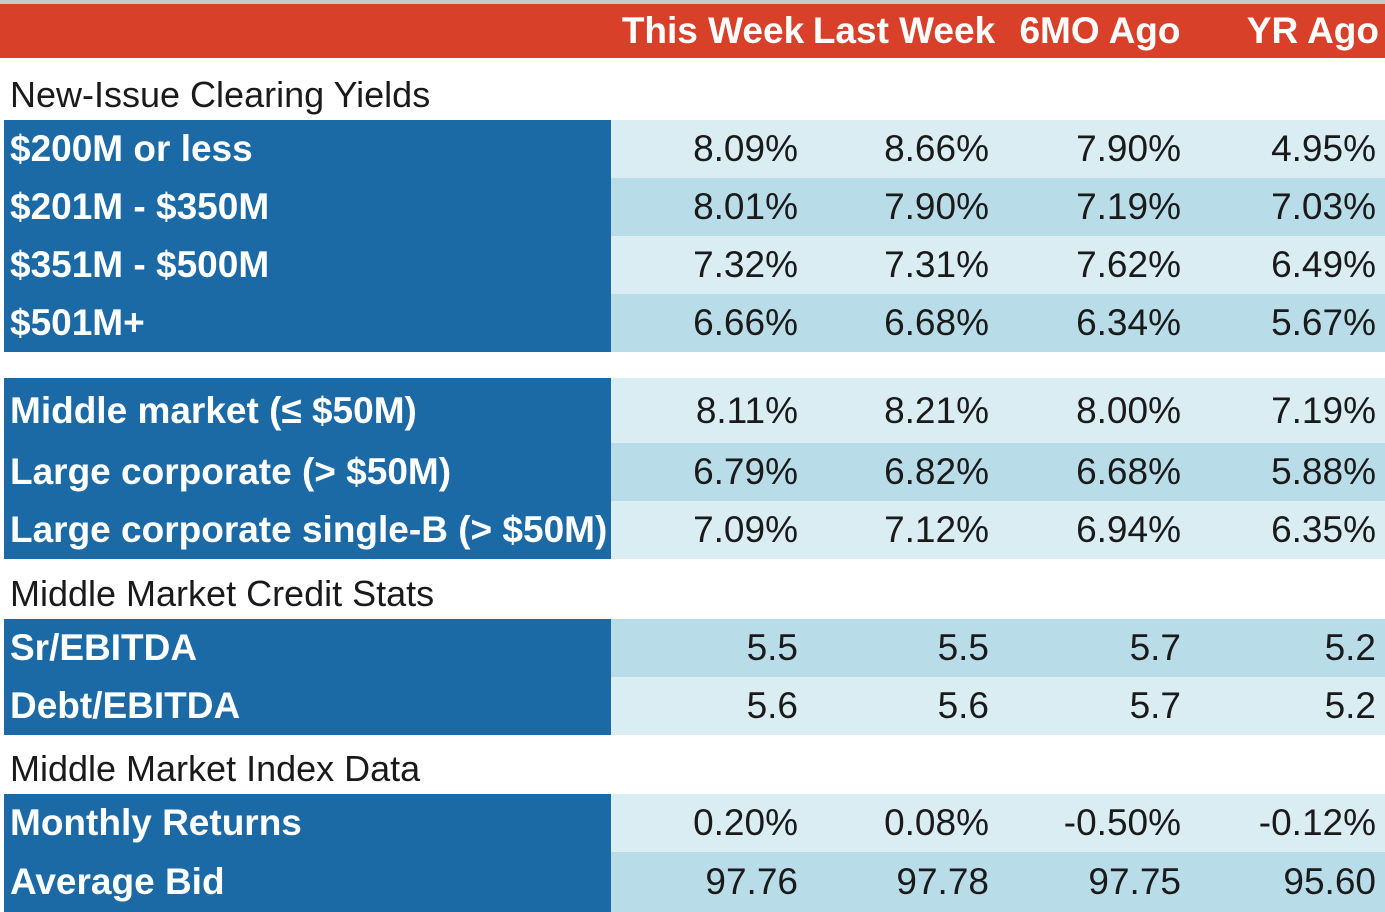  What do you see at coordinates (1323, 410) in the screenshot?
I see `cell-yr-ago: 7.19%` at bounding box center [1323, 410].